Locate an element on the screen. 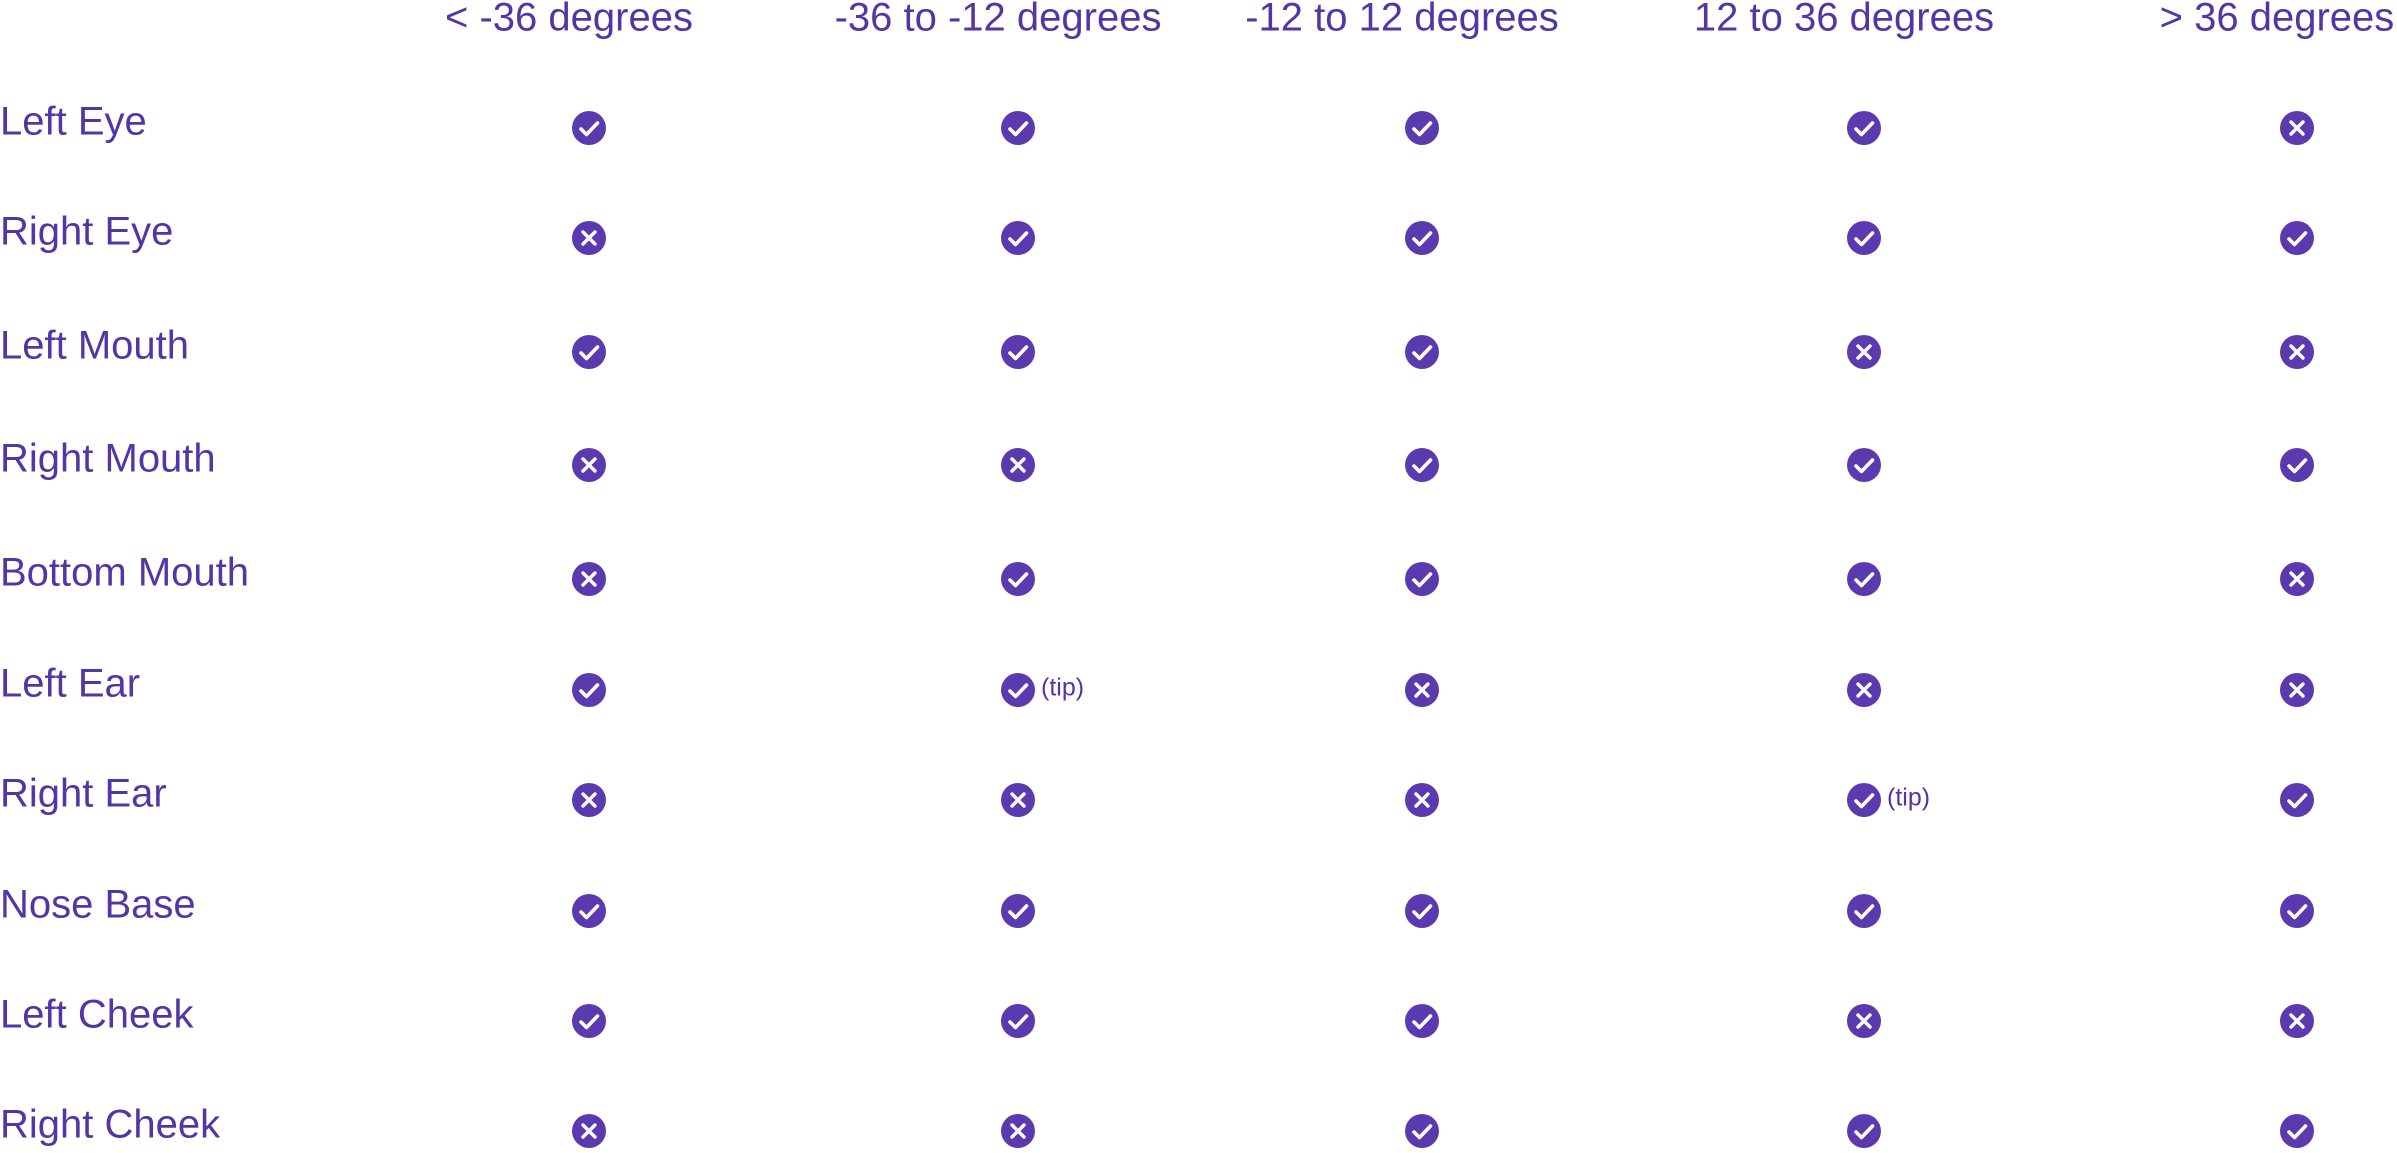  row-label: Bottom Mouth is located at coordinates (124, 573).